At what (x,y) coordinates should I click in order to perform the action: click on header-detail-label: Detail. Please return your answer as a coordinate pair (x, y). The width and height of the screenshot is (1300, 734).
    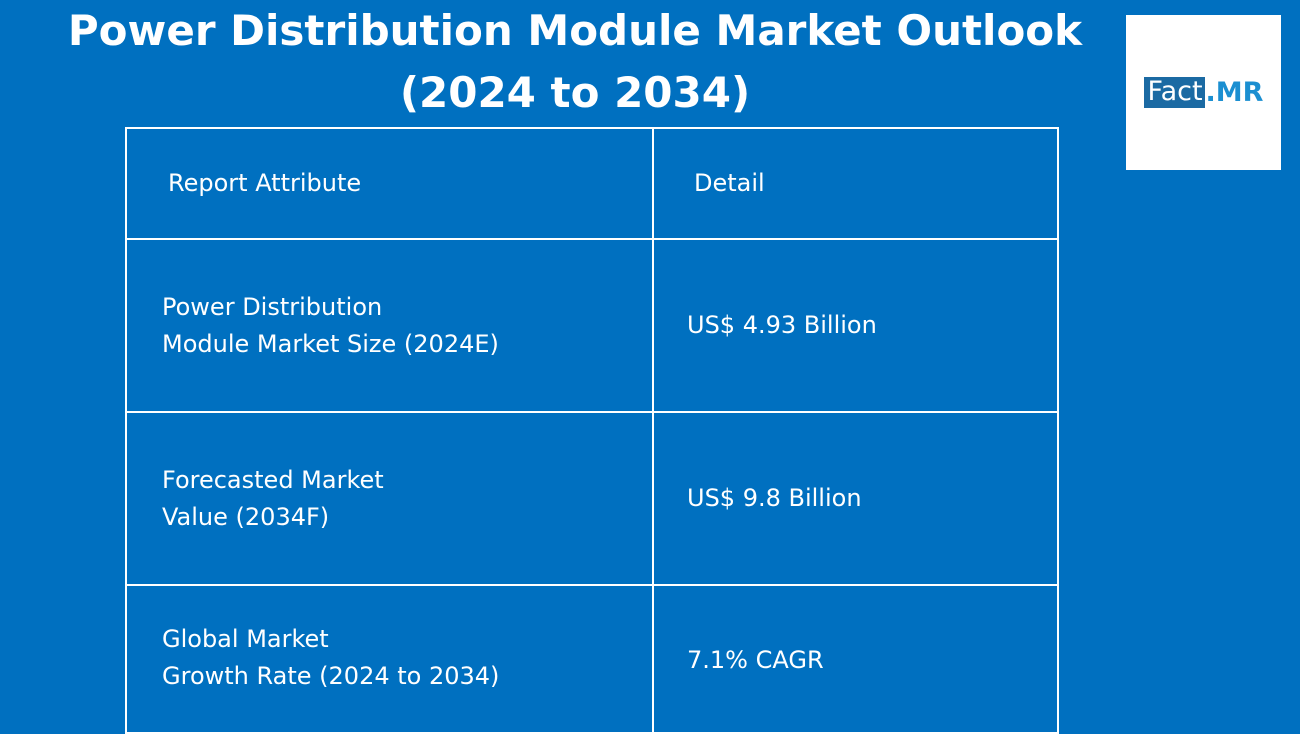
    Looking at the image, I should click on (729, 183).